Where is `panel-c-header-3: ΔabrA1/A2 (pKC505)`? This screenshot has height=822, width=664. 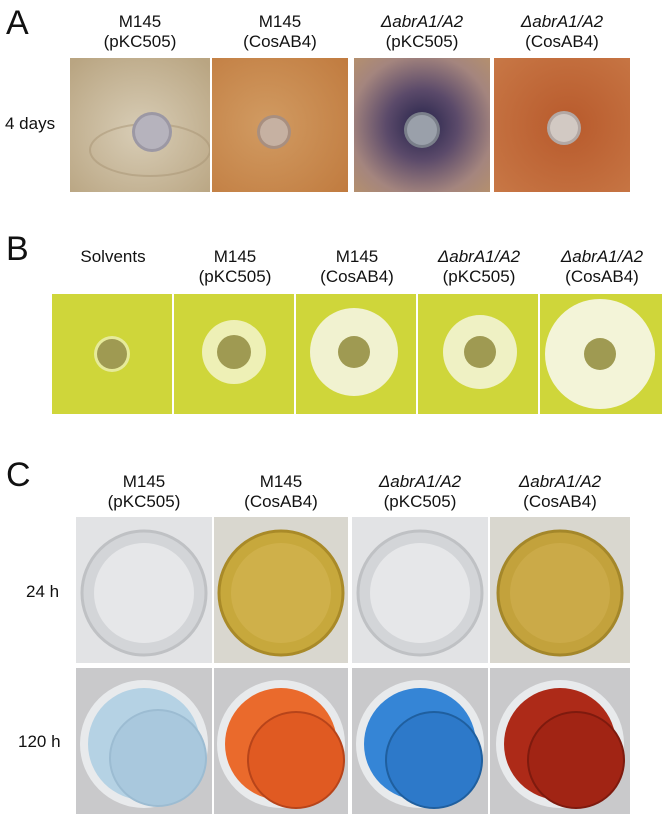
panel-c-header-3: ΔabrA1/A2 (pKC505) is located at coordinates (420, 492).